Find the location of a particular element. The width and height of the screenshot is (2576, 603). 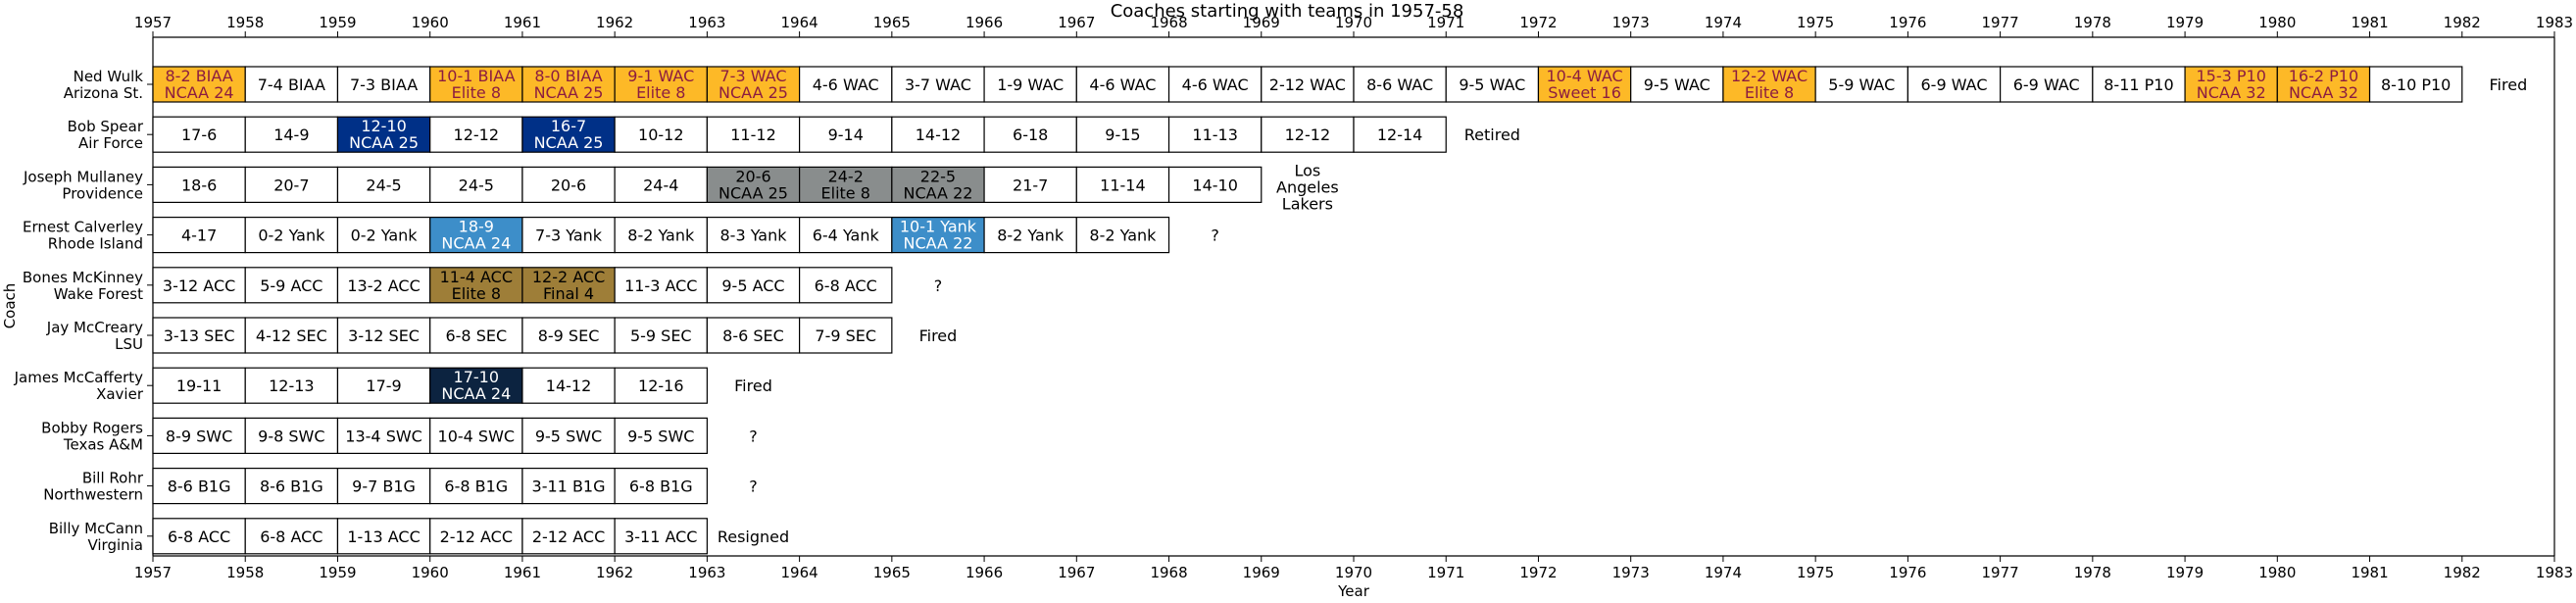

x-axis-title: Year is located at coordinates (1353, 591).